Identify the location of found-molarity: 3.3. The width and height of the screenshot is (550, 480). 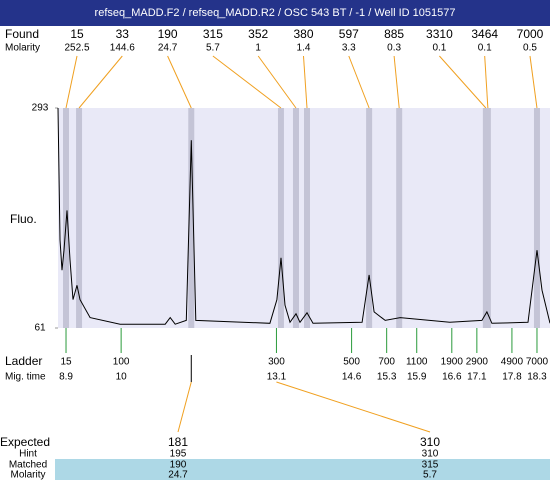
(349, 48).